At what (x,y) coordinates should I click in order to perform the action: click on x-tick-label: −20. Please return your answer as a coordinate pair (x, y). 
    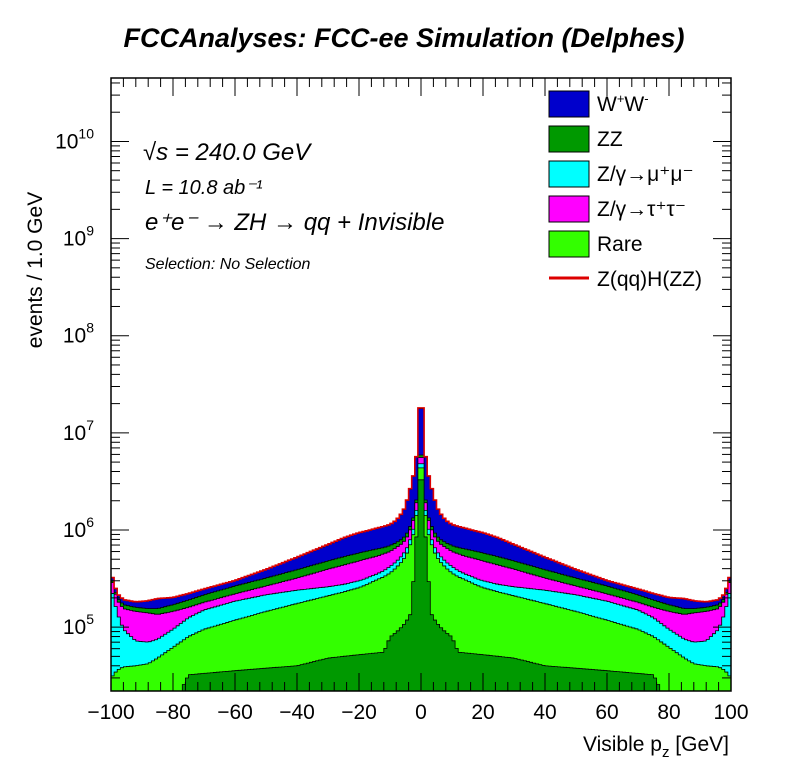
    Looking at the image, I should click on (359, 712).